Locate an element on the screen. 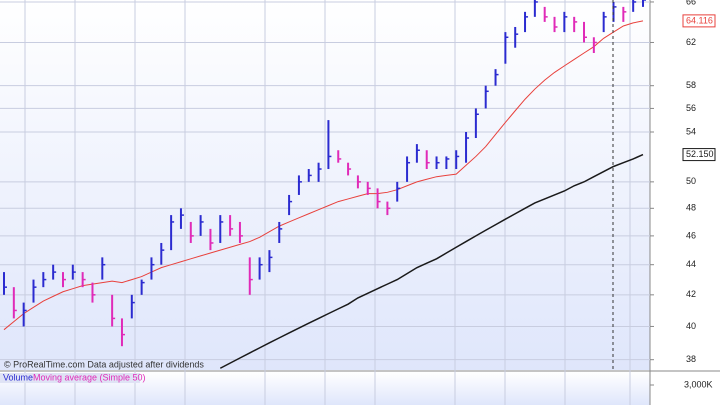 The image size is (720, 410). y-tick-label: 46 is located at coordinates (691, 235).